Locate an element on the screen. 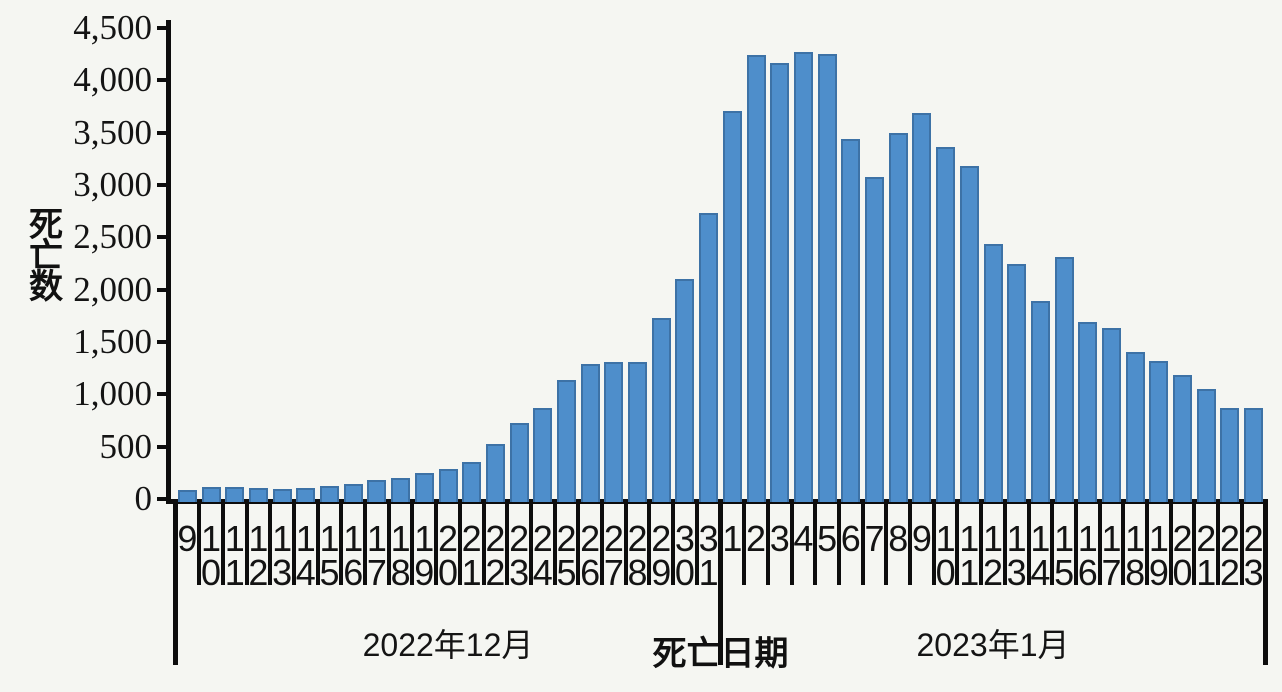  x-tick-label: 2 1 is located at coordinates (471, 555).